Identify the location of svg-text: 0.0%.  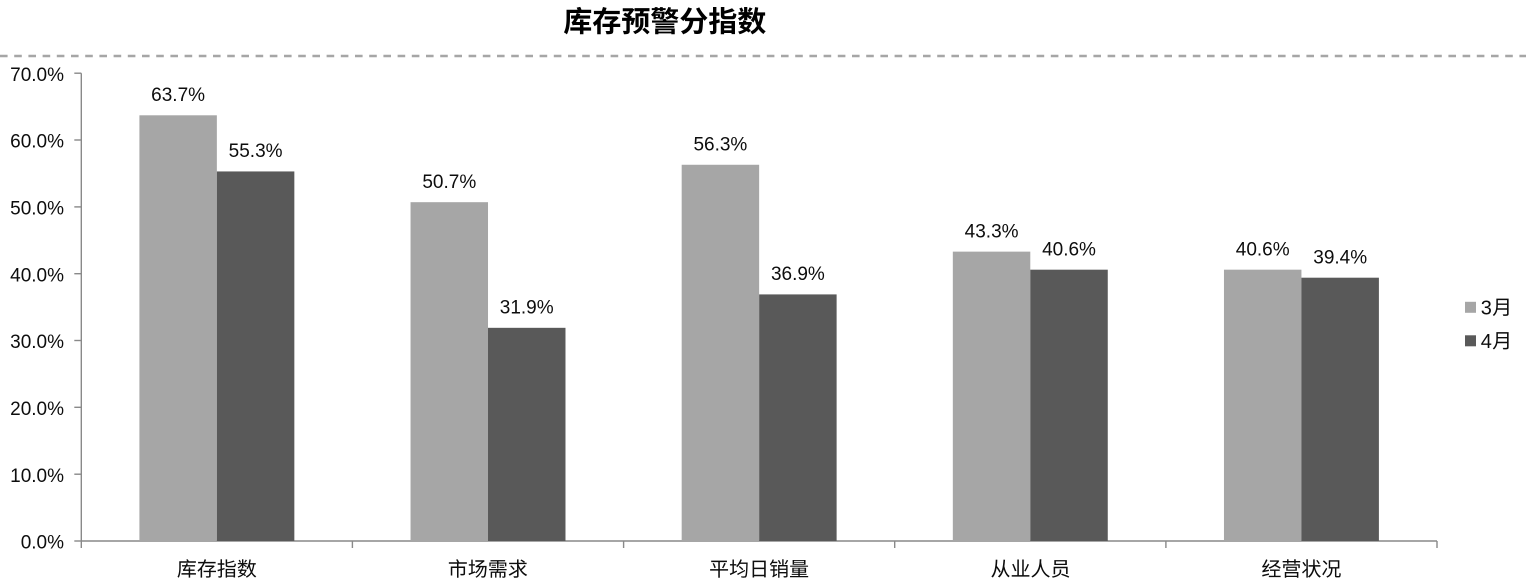
(42, 543).